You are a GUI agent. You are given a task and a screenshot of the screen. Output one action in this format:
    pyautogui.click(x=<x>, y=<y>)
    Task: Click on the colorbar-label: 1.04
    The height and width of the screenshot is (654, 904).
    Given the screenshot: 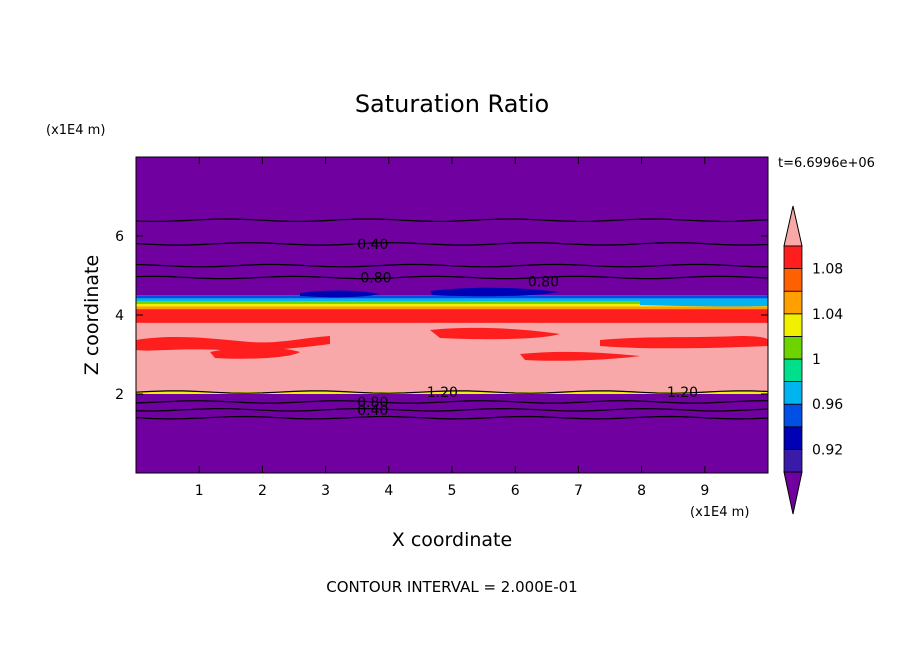 What is the action you would take?
    pyautogui.click(x=827, y=315)
    